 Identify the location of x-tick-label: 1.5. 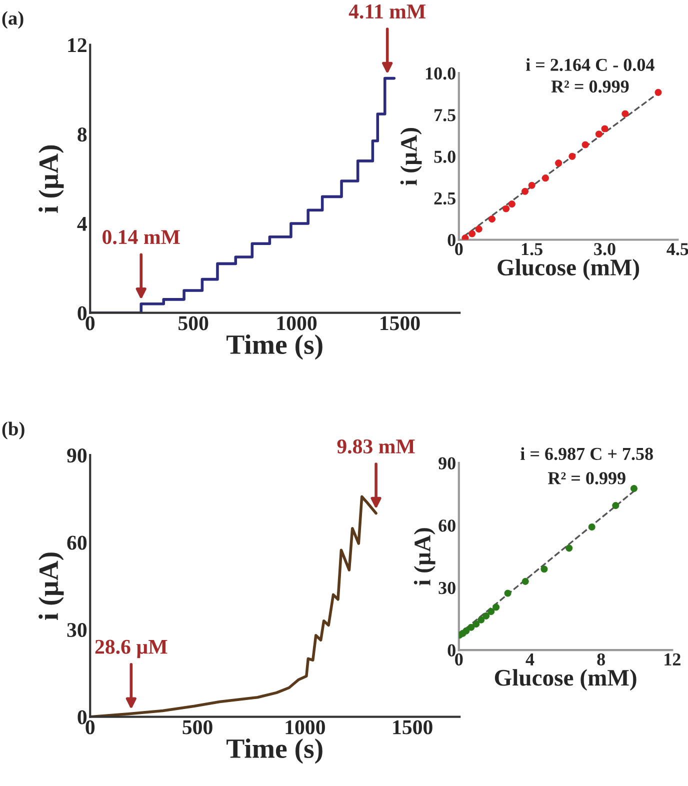
(532, 249).